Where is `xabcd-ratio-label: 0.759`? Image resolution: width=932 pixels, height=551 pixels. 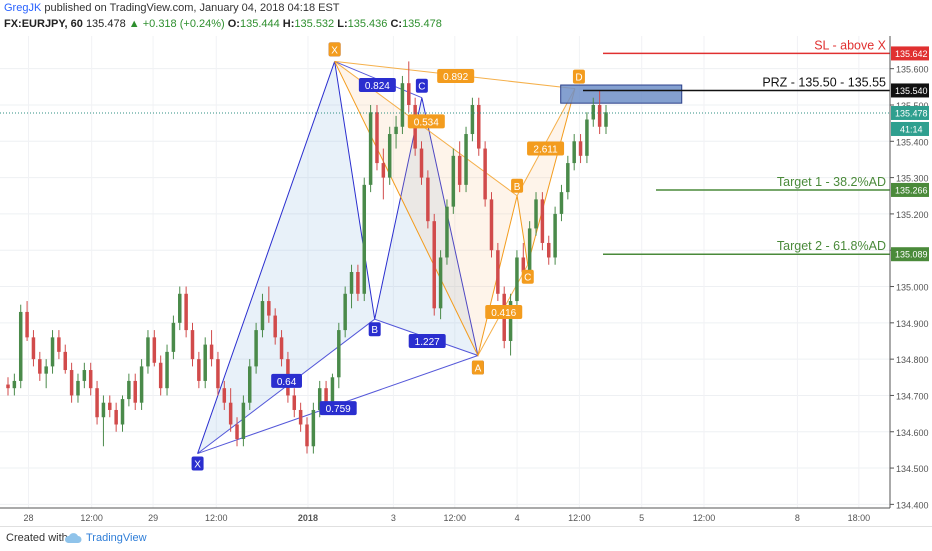
xabcd-ratio-label: 0.759 is located at coordinates (338, 409).